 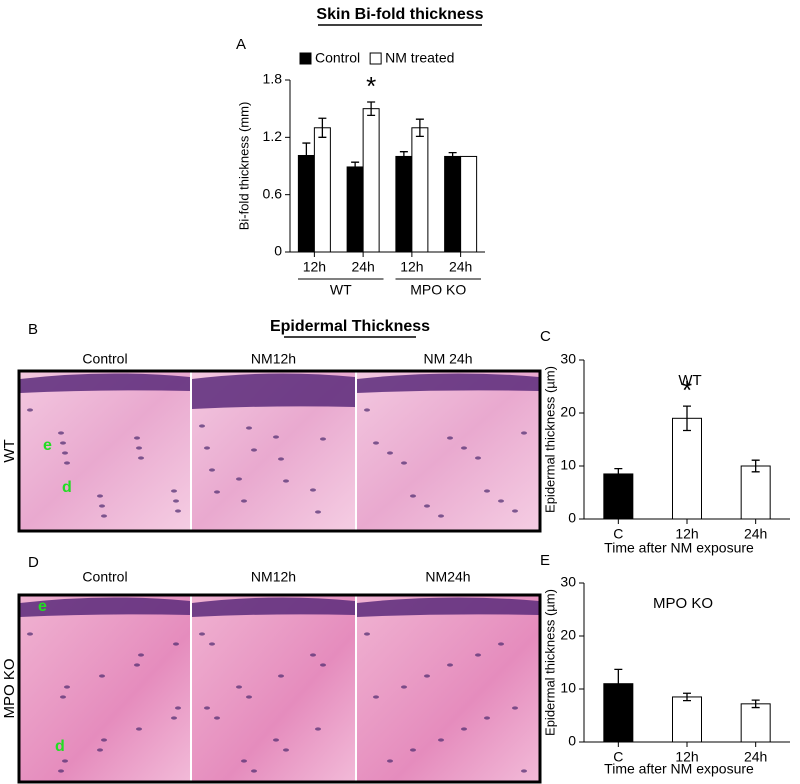 I want to click on column-label: NM24h, so click(x=447, y=577).